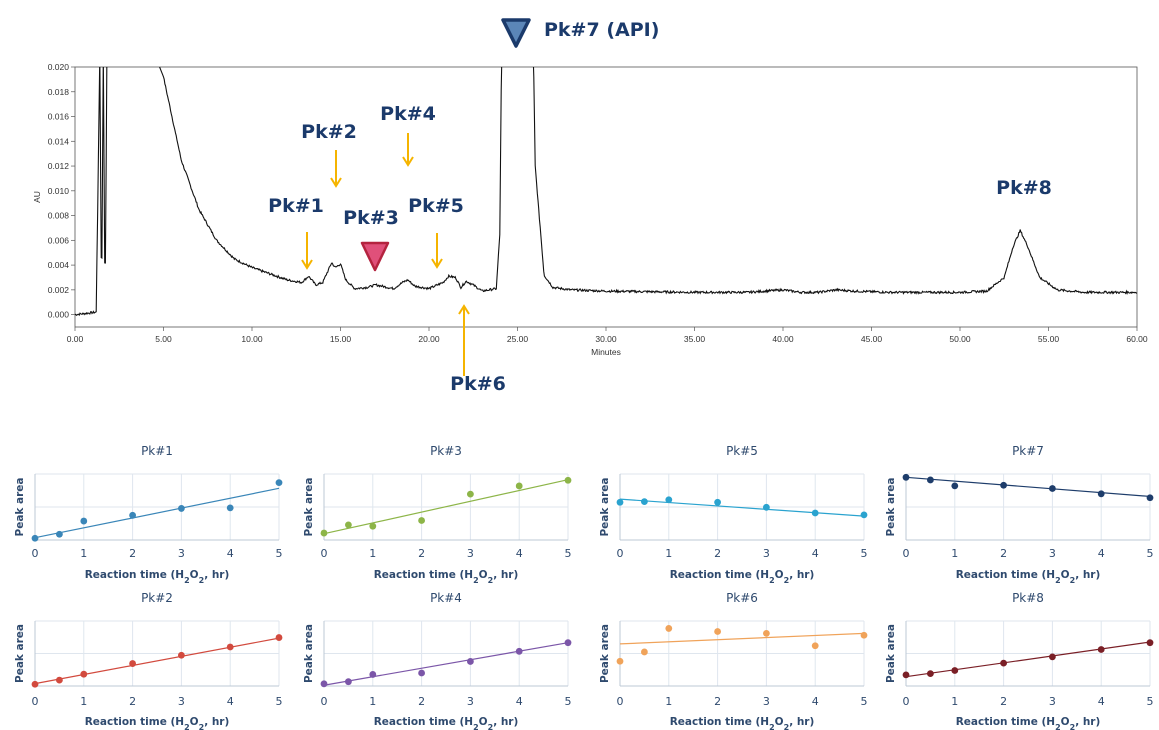  Describe the element at coordinates (446, 598) in the screenshot. I see `panel-title: Pk#4` at that location.